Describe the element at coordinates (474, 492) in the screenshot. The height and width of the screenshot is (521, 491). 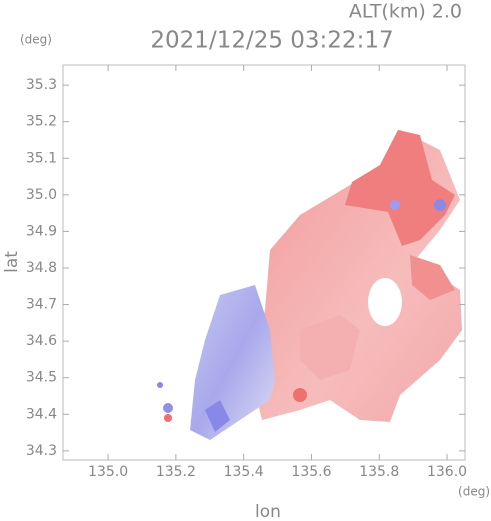
I see `x-unit: (deg)` at that location.